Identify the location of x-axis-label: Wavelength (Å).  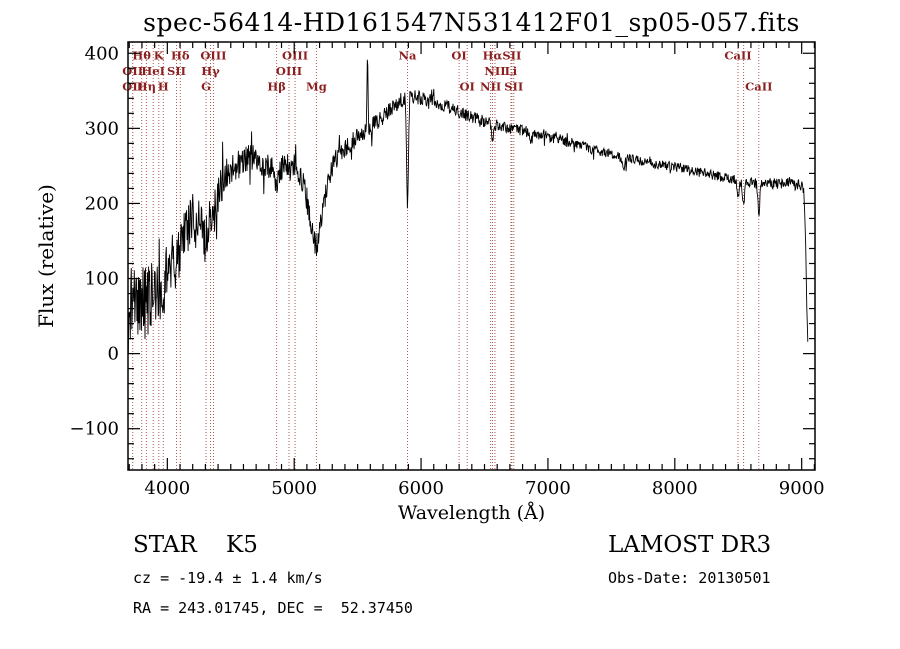
(471, 513).